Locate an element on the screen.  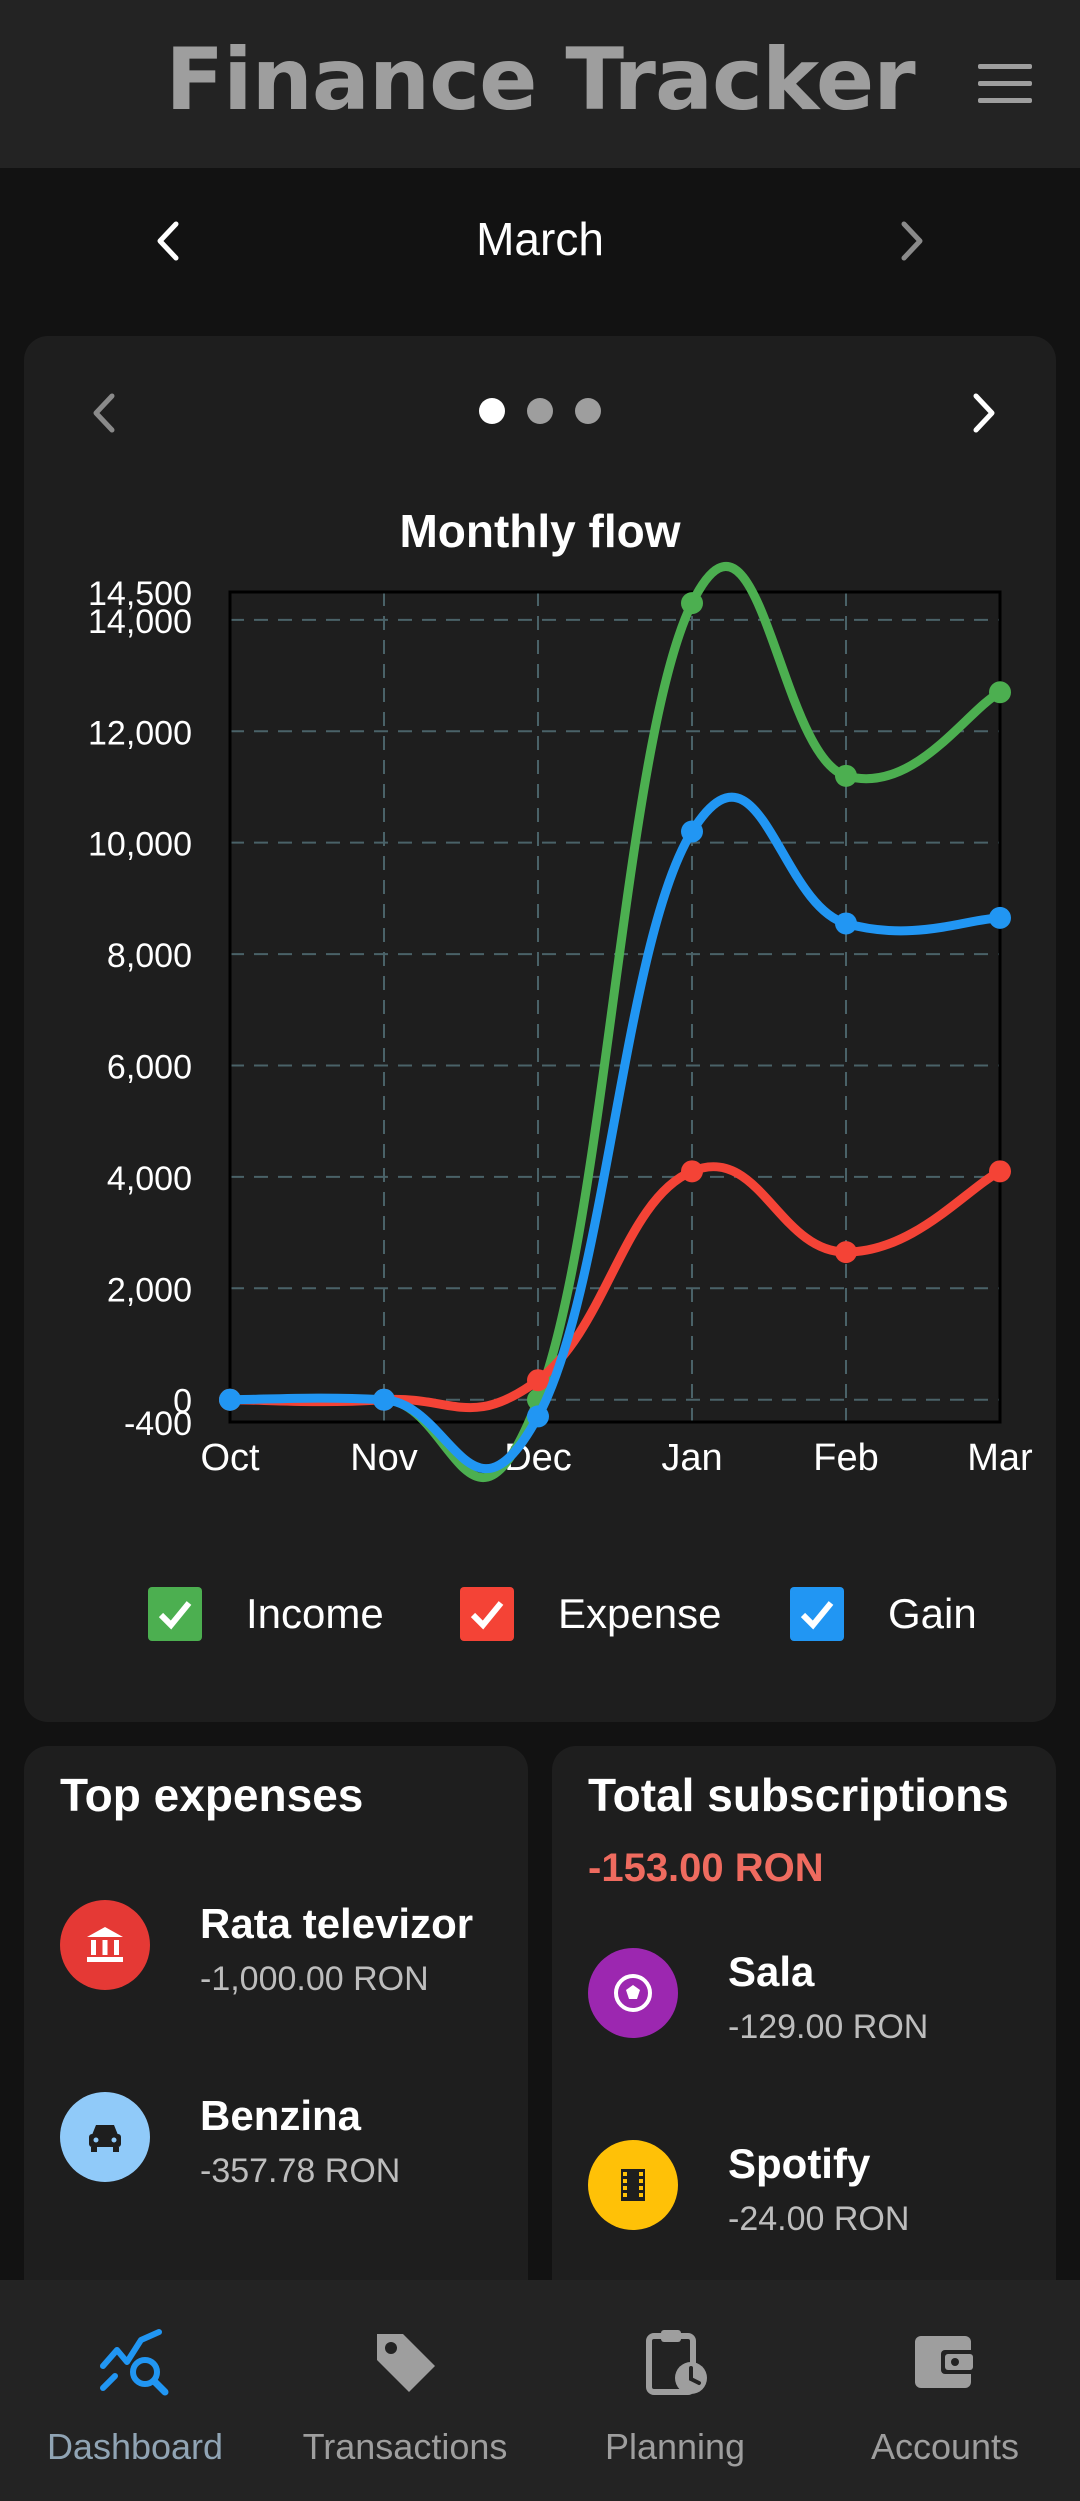
nav-label: Accounts is located at coordinates (945, 2447).